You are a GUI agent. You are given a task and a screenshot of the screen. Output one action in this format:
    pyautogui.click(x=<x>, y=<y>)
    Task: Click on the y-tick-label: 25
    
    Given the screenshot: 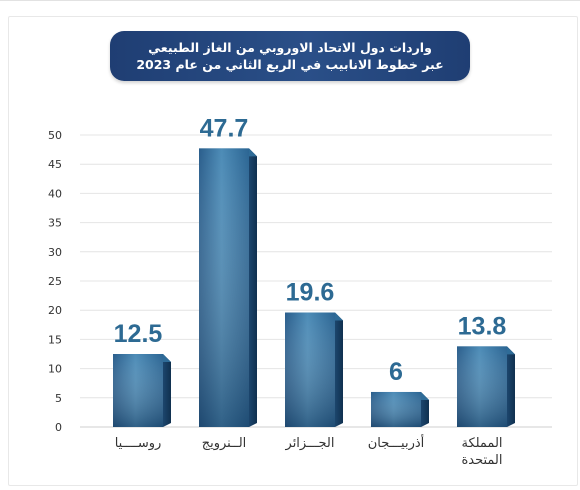 What is the action you would take?
    pyautogui.click(x=55, y=281)
    